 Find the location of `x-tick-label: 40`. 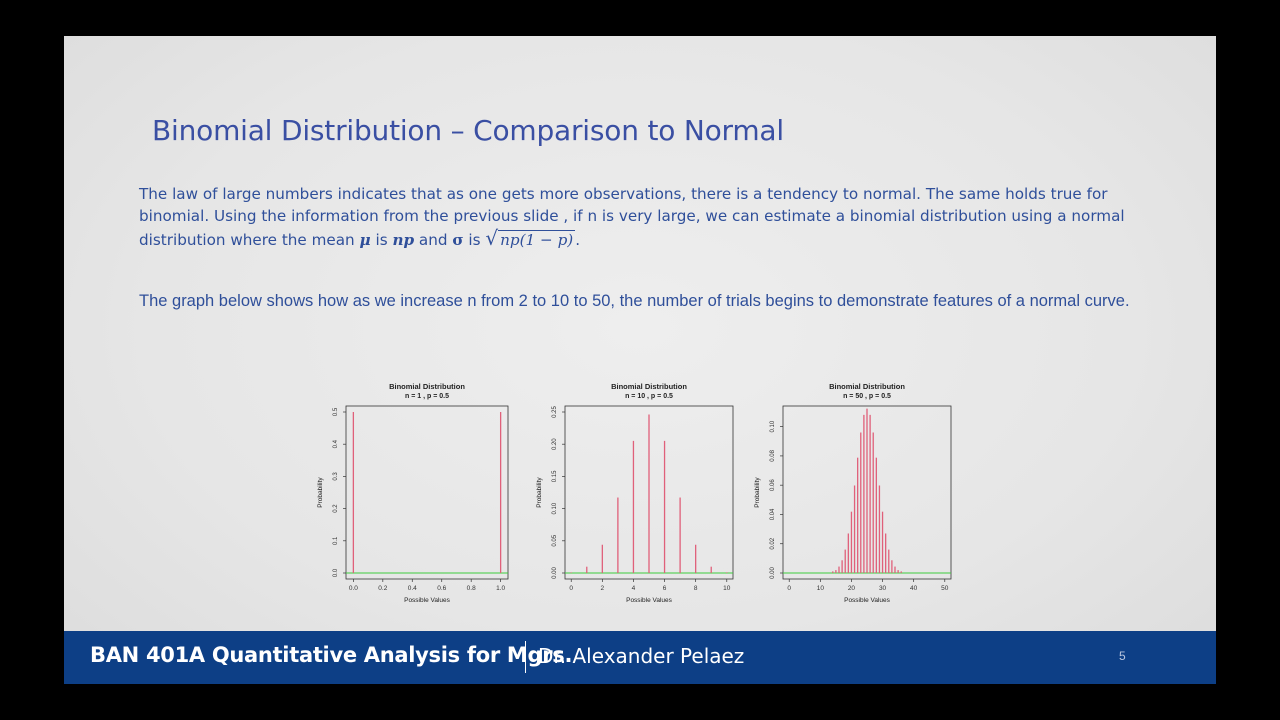

x-tick-label: 40 is located at coordinates (914, 588).